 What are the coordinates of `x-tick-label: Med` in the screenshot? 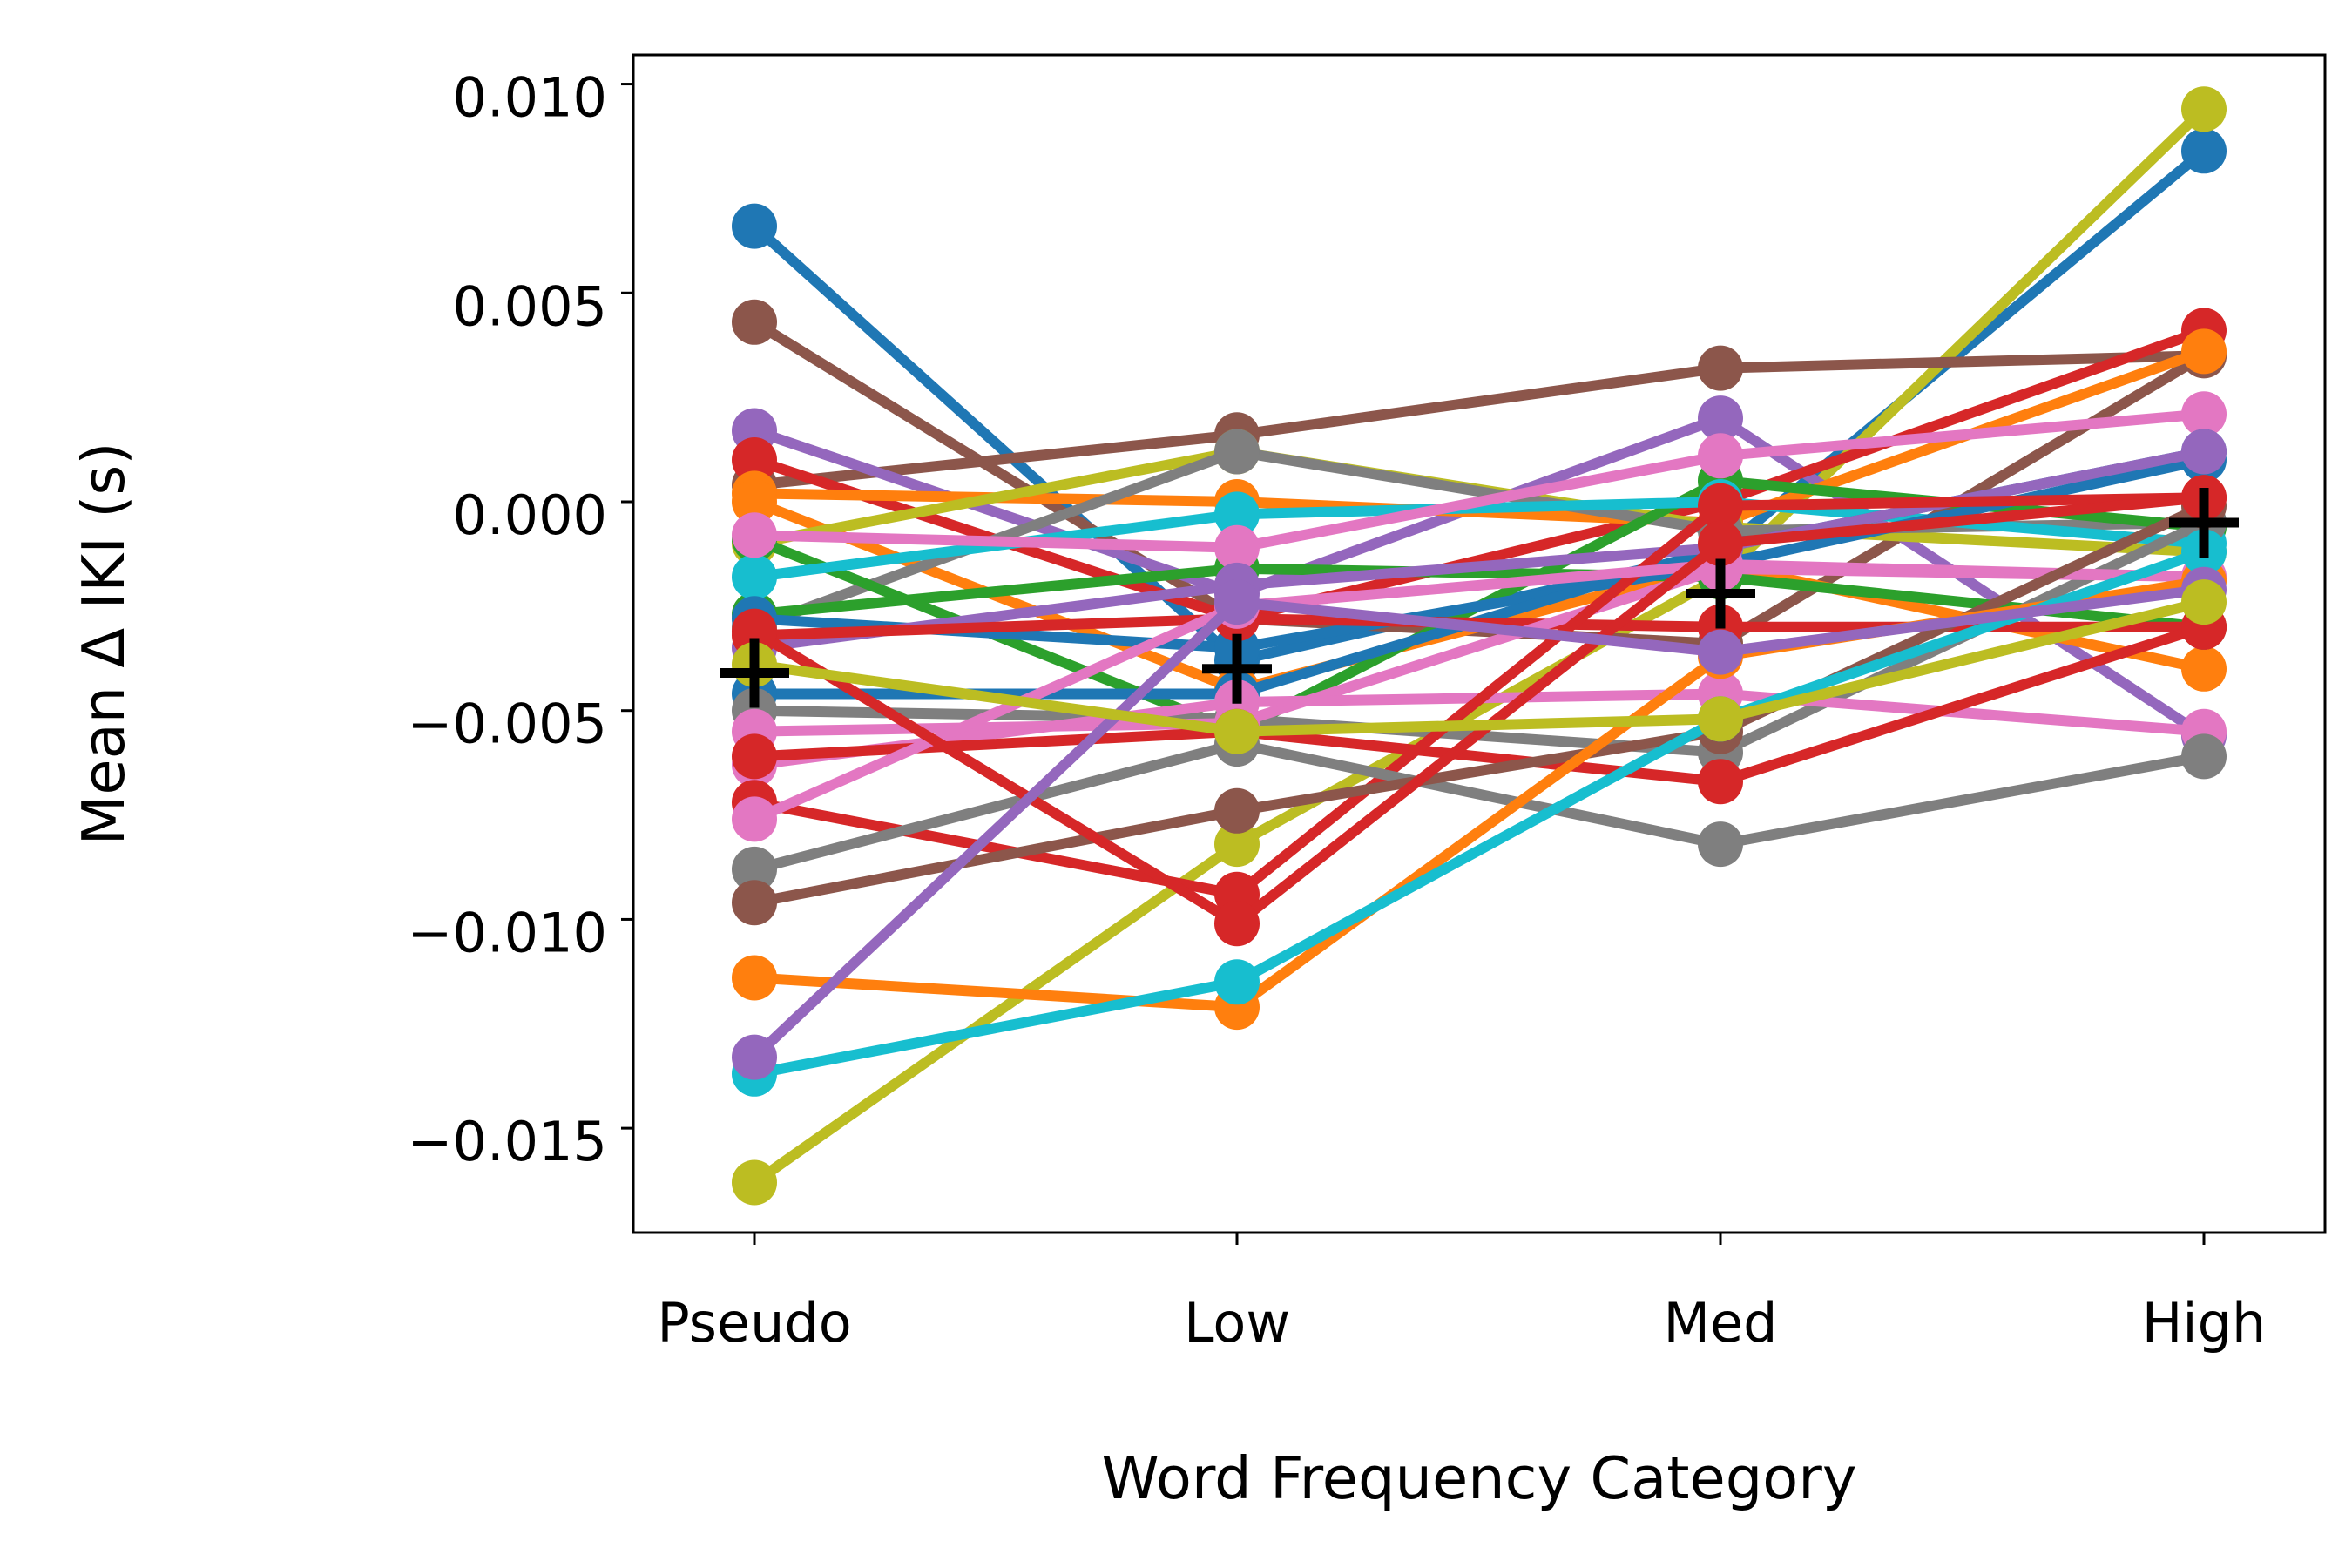 It's located at (1721, 1323).